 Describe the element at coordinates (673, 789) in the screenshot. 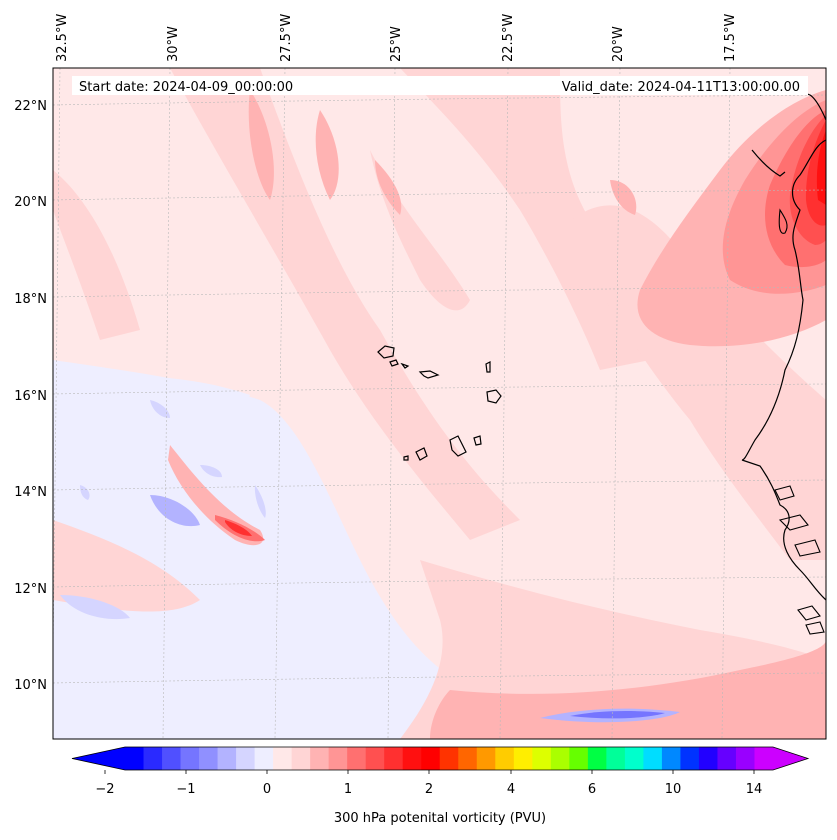

I see `colorbar-tick-label: 10` at that location.